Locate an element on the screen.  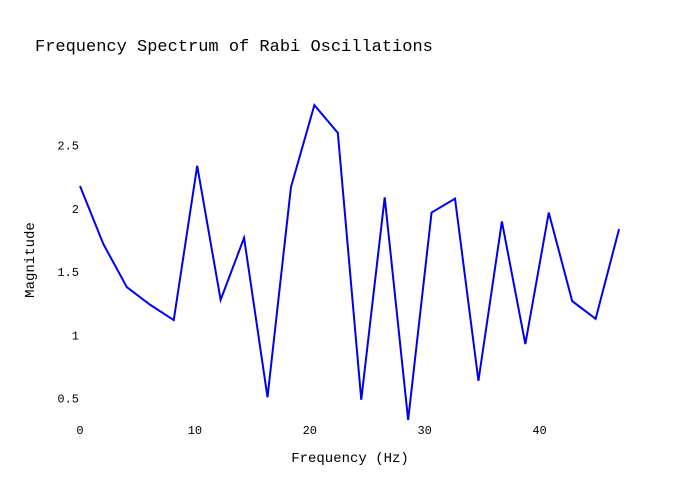
y-tick-label: 1 is located at coordinates (75, 336).